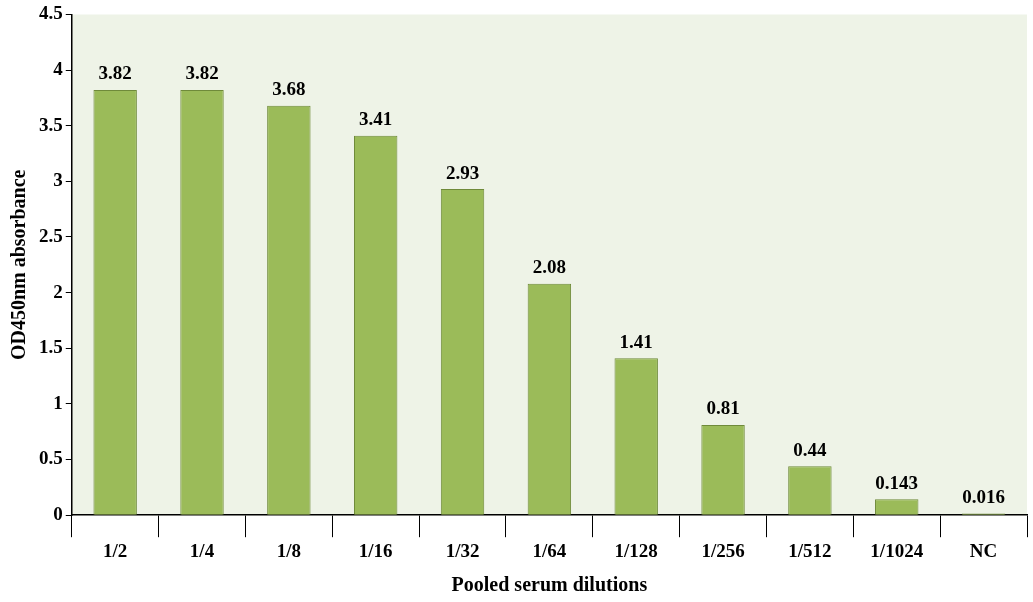  Describe the element at coordinates (897, 482) in the screenshot. I see `data-label: 0.143` at that location.